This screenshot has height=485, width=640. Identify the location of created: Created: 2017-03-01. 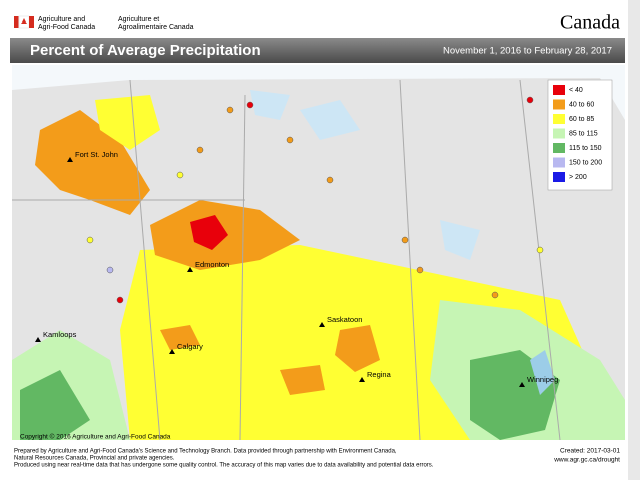
(590, 451).